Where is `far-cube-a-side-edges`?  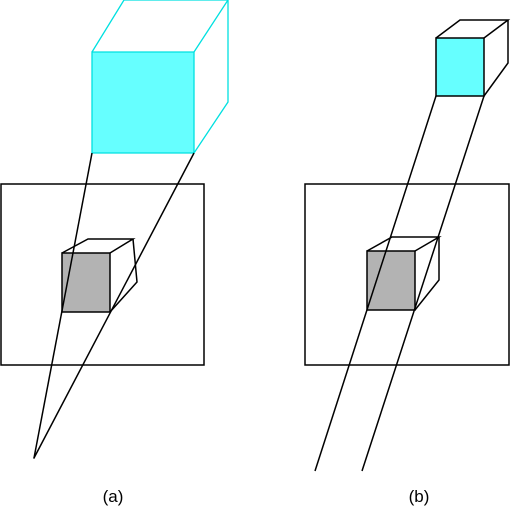
far-cube-a-side-edges is located at coordinates (211, 77).